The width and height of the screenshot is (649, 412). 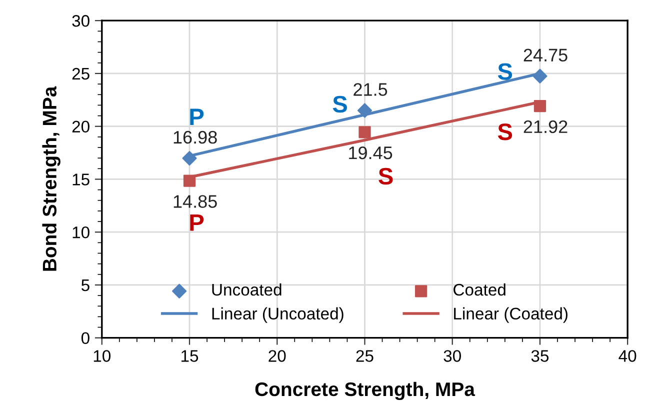 What do you see at coordinates (247, 289) in the screenshot?
I see `legend-label: Uncoated` at bounding box center [247, 289].